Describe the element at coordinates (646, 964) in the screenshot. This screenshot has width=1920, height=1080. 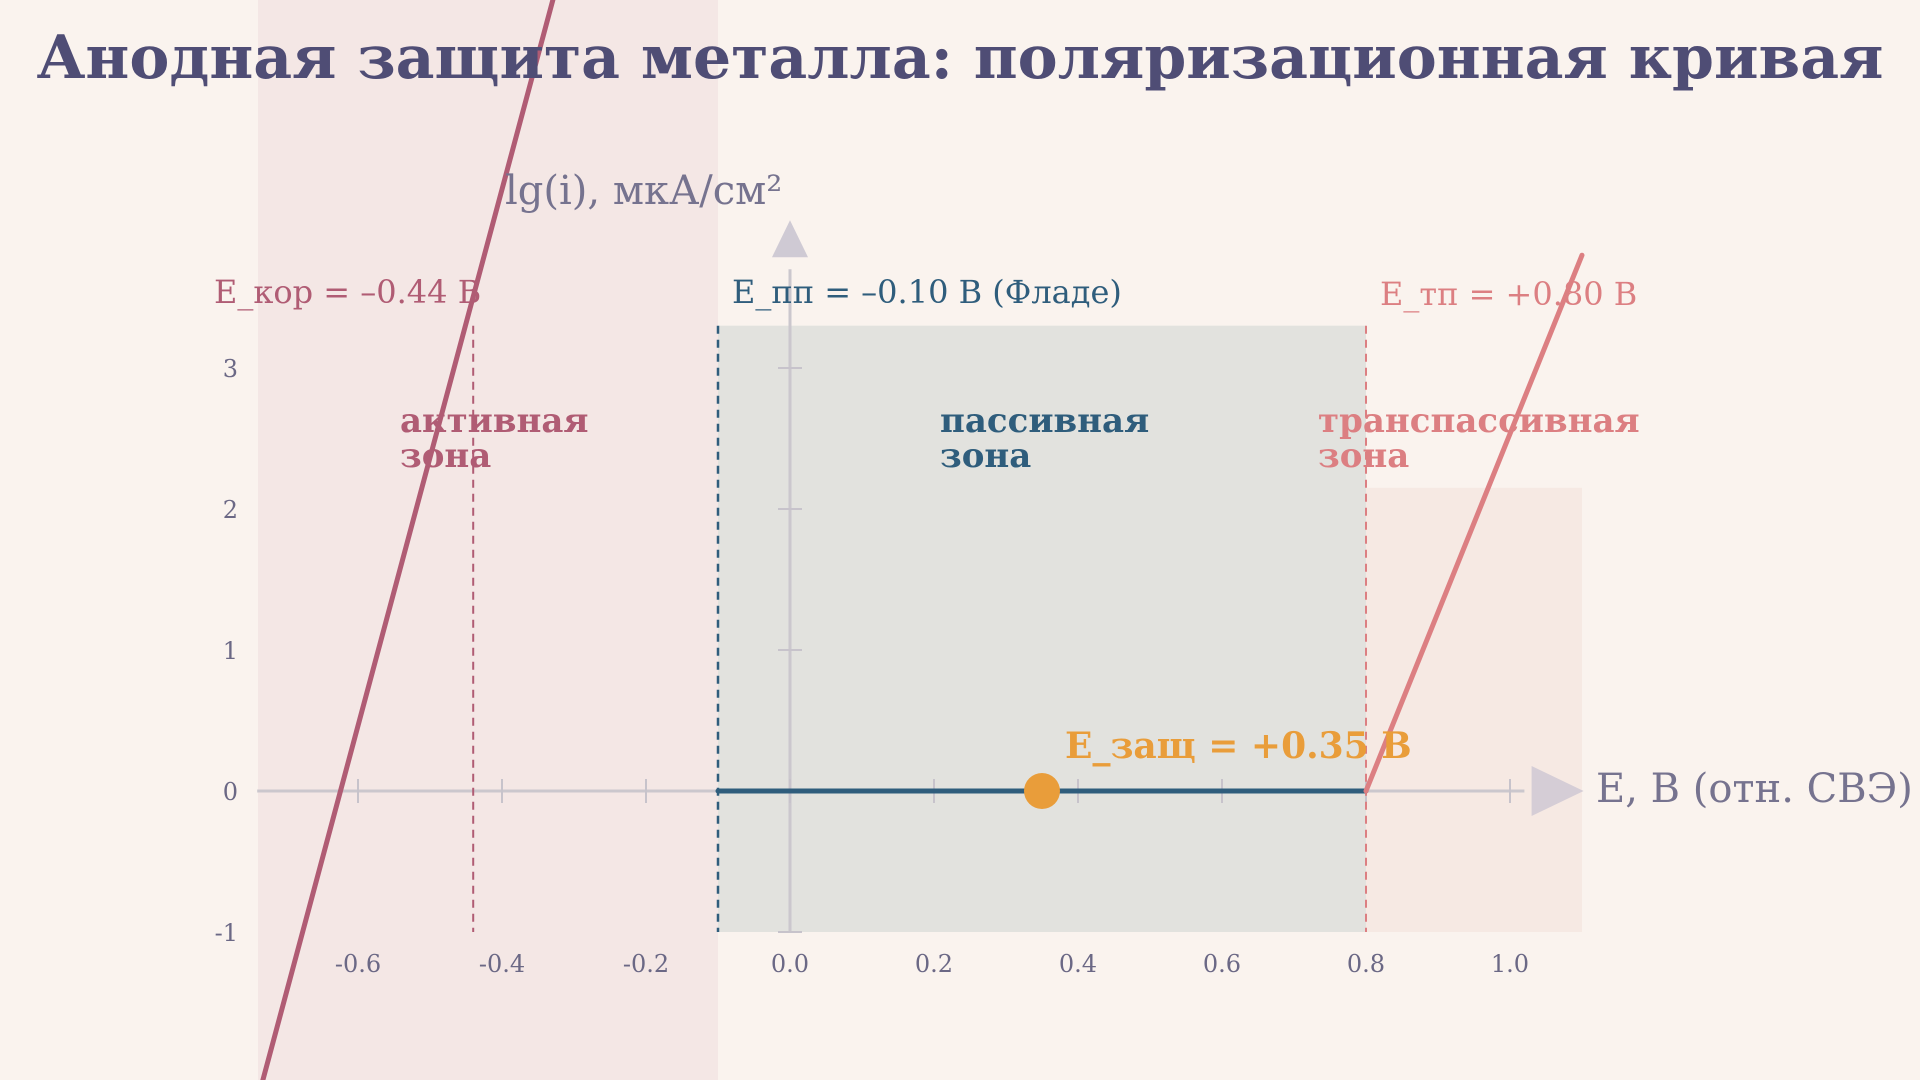
I see `x-tick-label: -0.2` at that location.